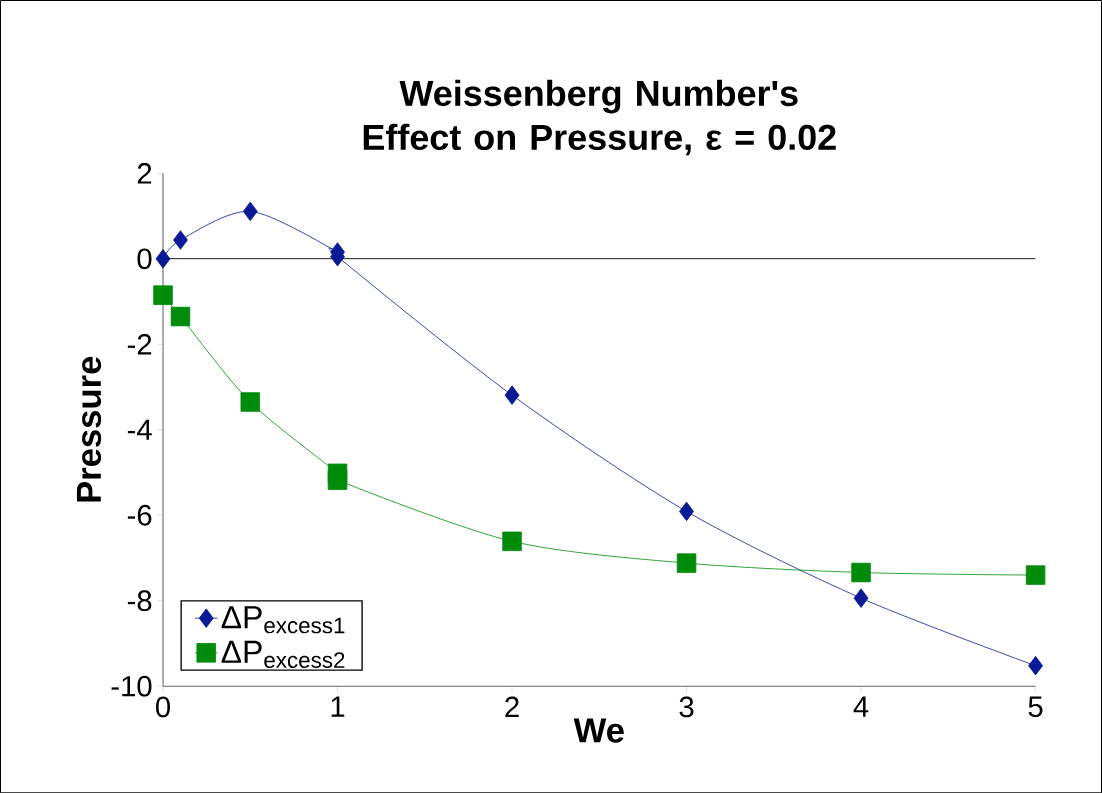 This screenshot has width=1102, height=793. What do you see at coordinates (163, 707) in the screenshot?
I see `x-tick-label: 0` at bounding box center [163, 707].